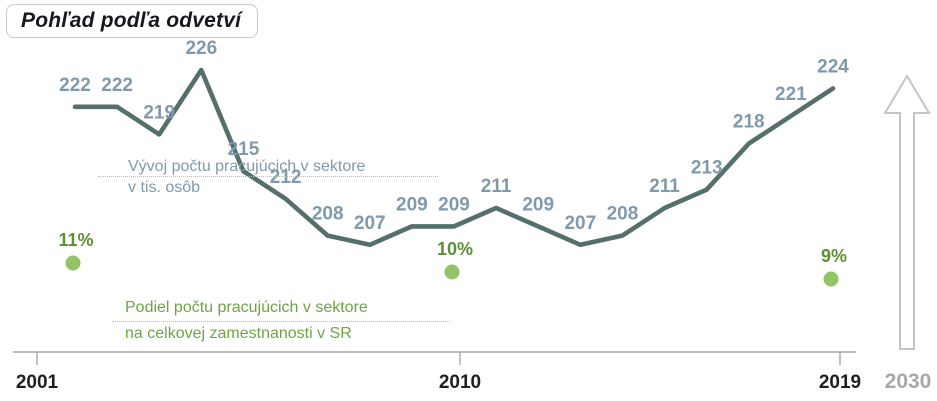  What do you see at coordinates (37, 382) in the screenshot?
I see `x-axis-tick-label: 2001` at bounding box center [37, 382].